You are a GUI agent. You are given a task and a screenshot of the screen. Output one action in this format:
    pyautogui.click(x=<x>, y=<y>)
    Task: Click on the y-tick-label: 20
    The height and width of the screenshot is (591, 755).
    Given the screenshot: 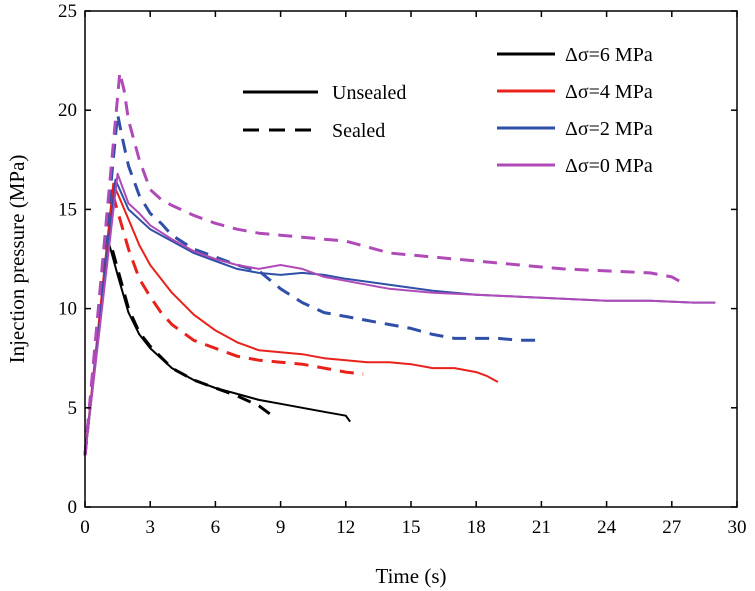 What is the action you would take?
    pyautogui.click(x=67, y=110)
    